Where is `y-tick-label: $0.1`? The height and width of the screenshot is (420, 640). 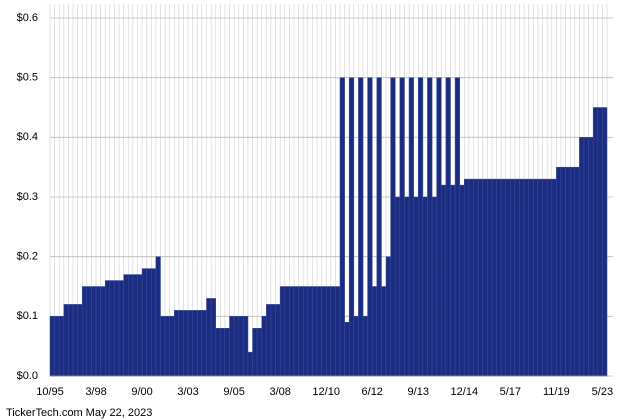
y-tick-label: $0.1 is located at coordinates (27, 316).